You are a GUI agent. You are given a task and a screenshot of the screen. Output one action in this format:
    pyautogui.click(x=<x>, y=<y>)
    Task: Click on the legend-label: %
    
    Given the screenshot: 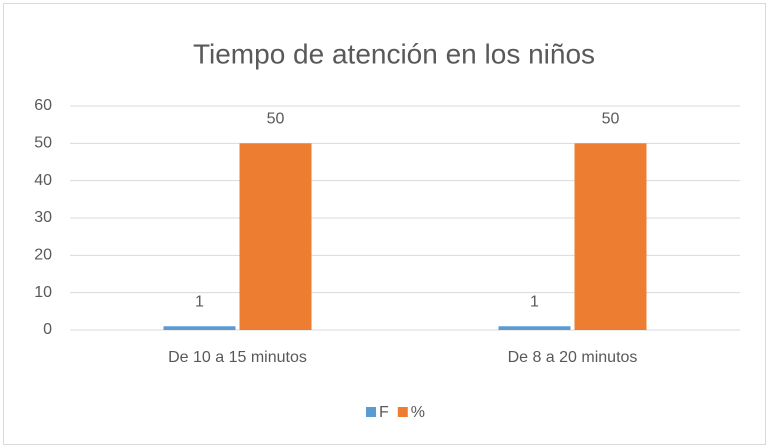 What is the action you would take?
    pyautogui.click(x=418, y=412)
    